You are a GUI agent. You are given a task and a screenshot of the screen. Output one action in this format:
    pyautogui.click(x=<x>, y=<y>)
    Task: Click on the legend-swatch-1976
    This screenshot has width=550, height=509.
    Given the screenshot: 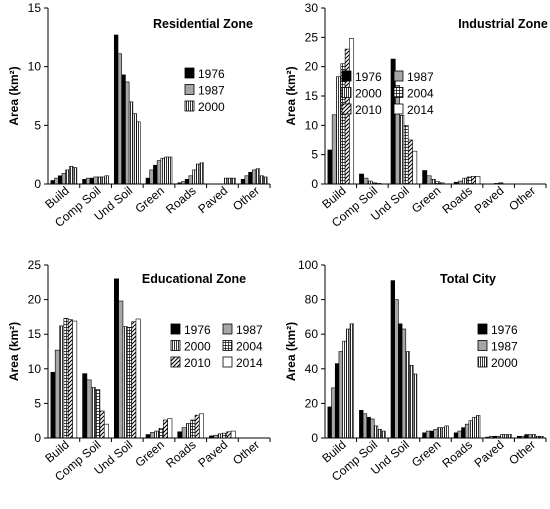 What is the action you would take?
    pyautogui.click(x=482, y=329)
    